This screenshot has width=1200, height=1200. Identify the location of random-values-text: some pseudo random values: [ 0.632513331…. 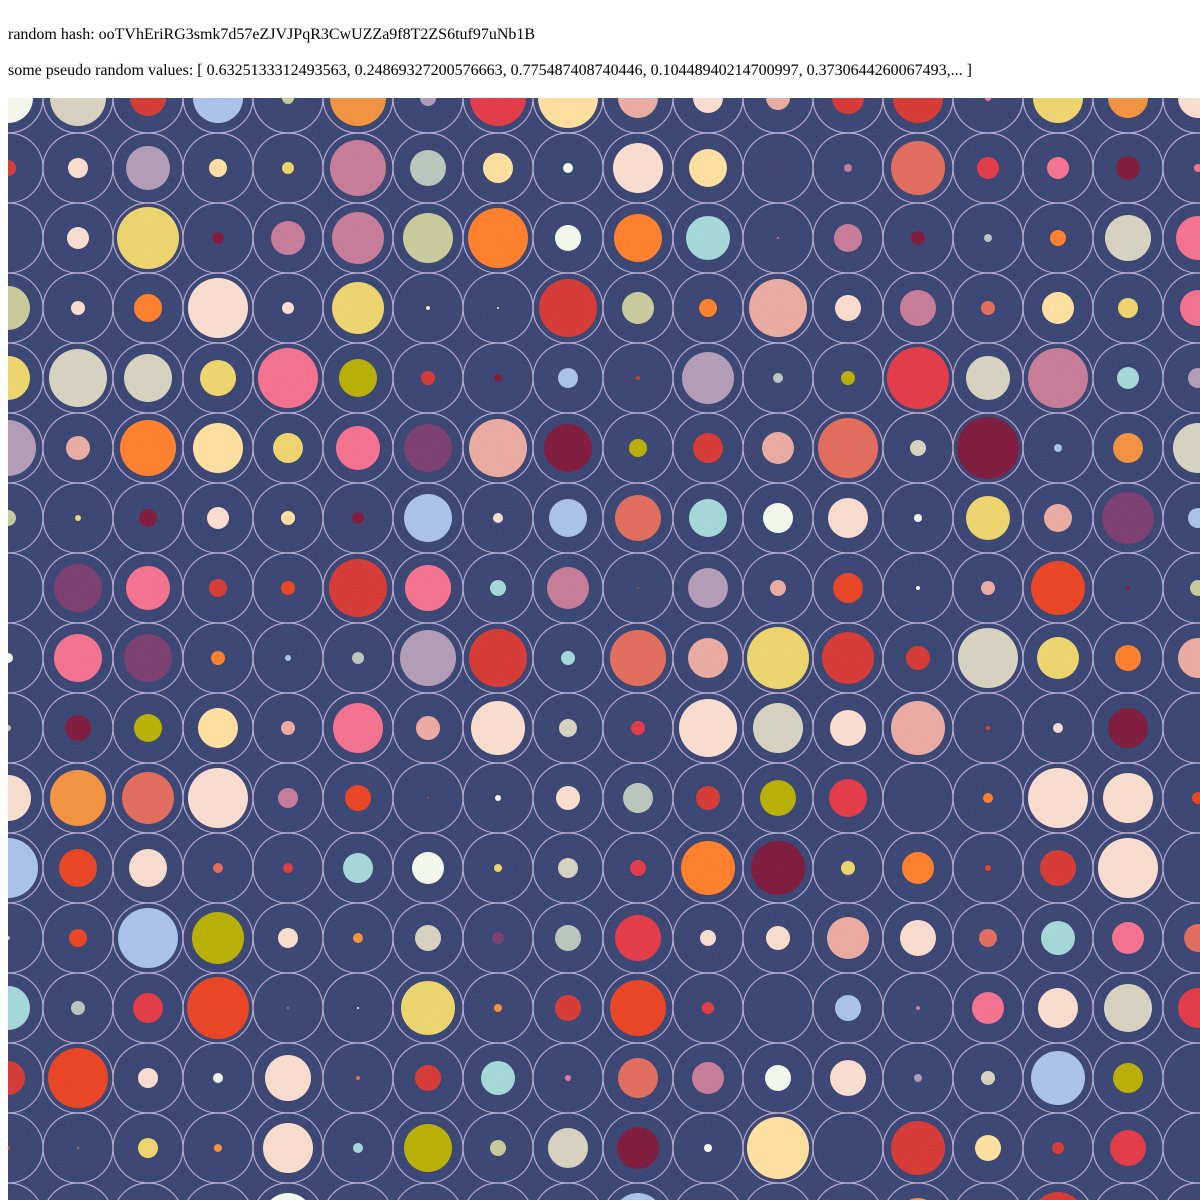
(490, 70).